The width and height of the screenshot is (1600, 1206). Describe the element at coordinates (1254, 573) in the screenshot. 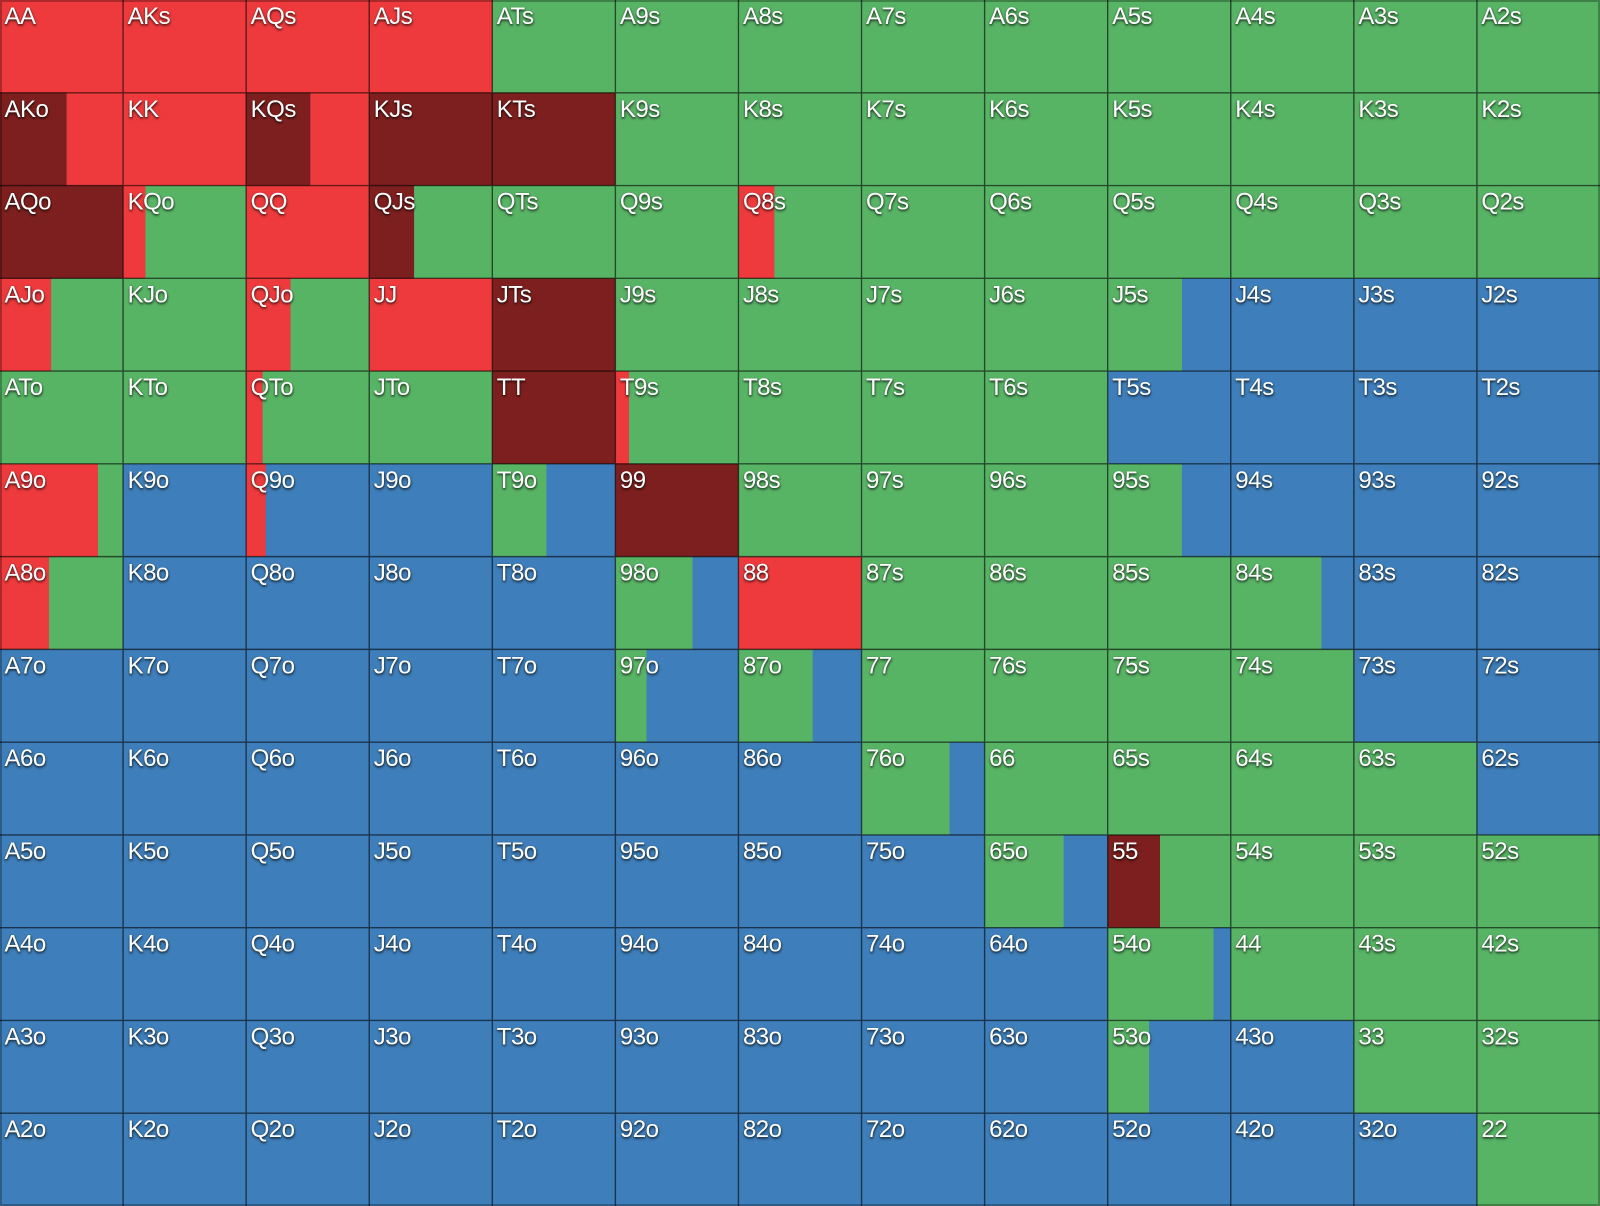

I see `svg-text: 84s` at that location.